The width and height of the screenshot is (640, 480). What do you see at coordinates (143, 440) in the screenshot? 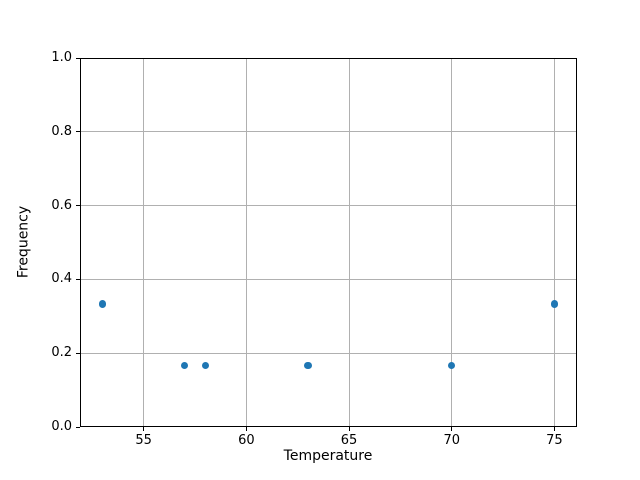
I see `x-tick-label: 55` at bounding box center [143, 440].